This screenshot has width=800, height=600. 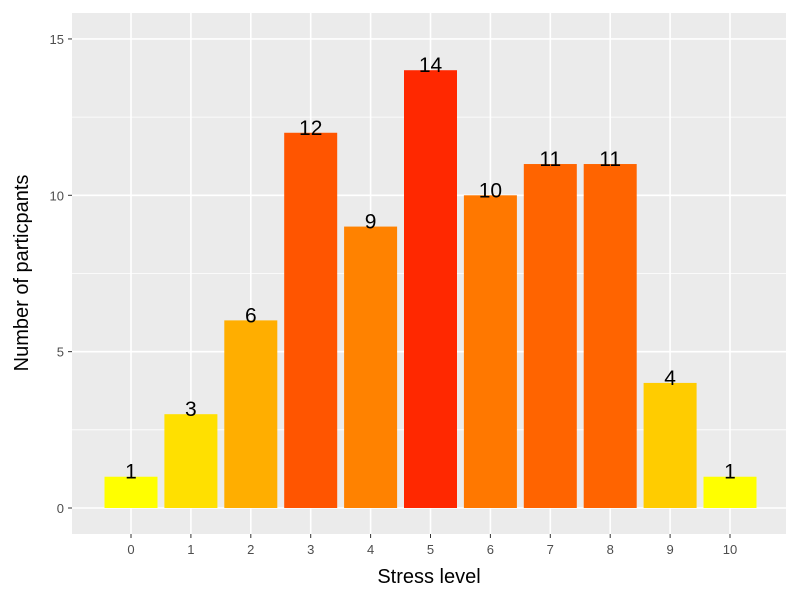 What do you see at coordinates (130, 549) in the screenshot?
I see `x-tick-label: 0` at bounding box center [130, 549].